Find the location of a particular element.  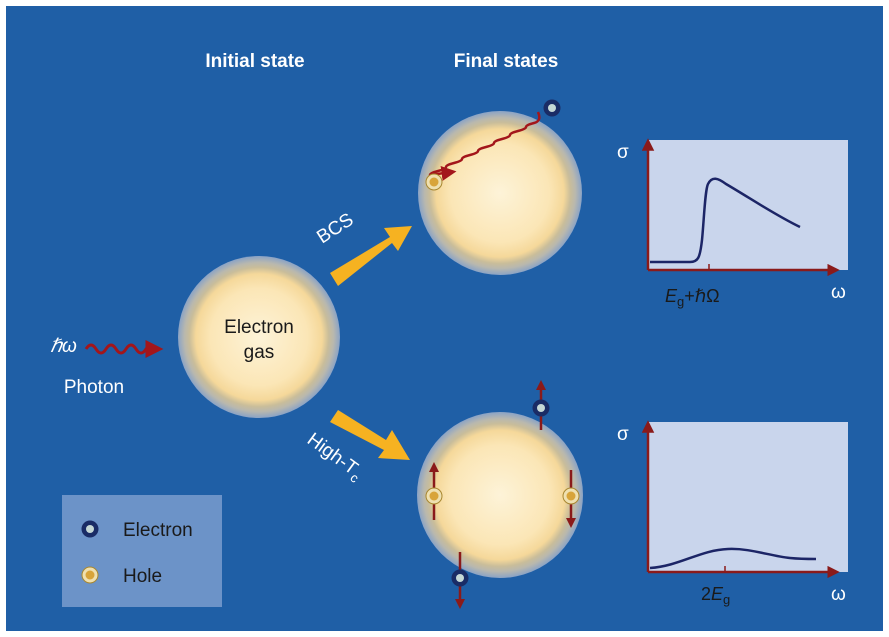

top-plot-y-symbol: σ is located at coordinates (623, 152).